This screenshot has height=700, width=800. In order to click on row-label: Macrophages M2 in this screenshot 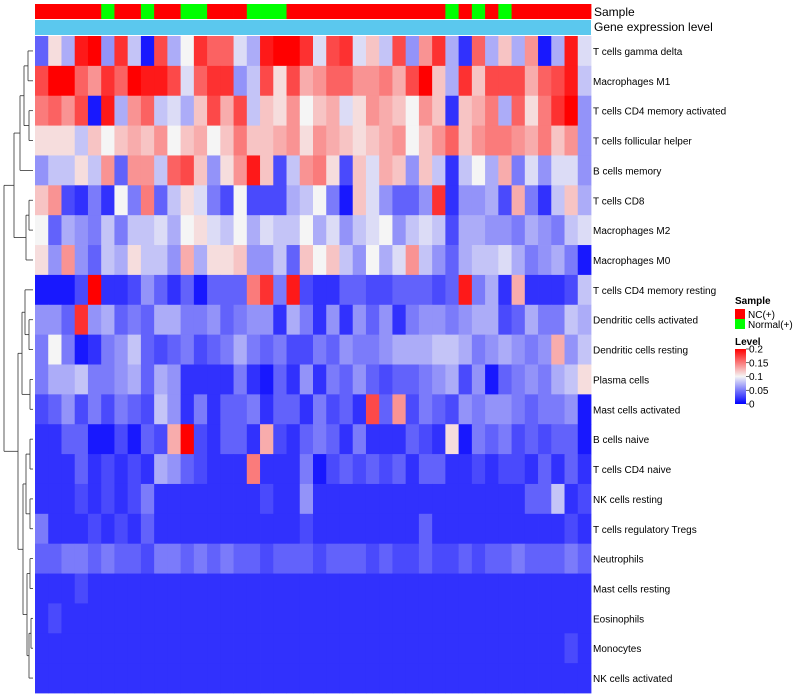, I will do `click(632, 231)`.